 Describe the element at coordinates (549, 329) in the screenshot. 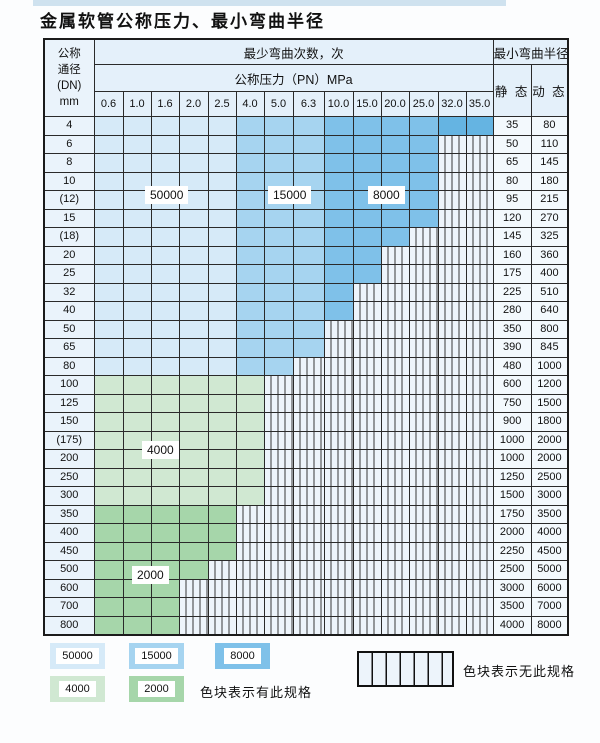

I see `dynamic-value: 800` at that location.